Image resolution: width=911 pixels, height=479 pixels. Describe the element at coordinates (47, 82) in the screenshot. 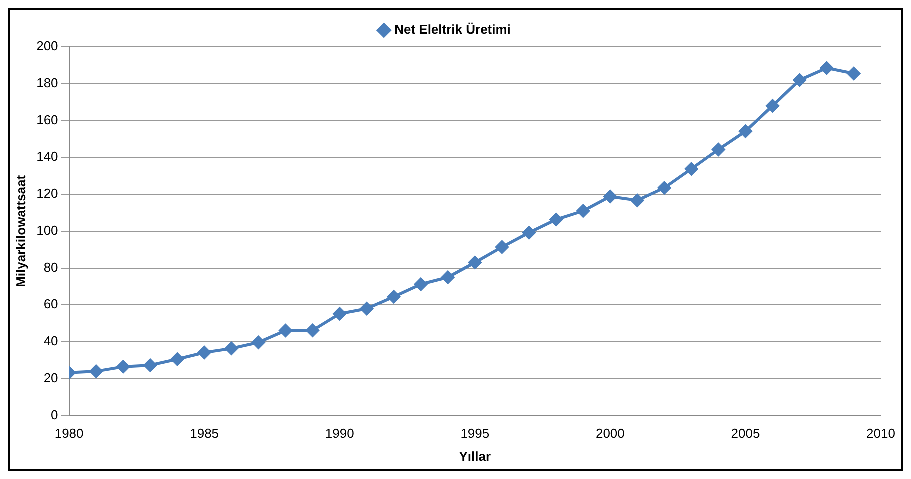

I see `y-tick-label: 180` at that location.